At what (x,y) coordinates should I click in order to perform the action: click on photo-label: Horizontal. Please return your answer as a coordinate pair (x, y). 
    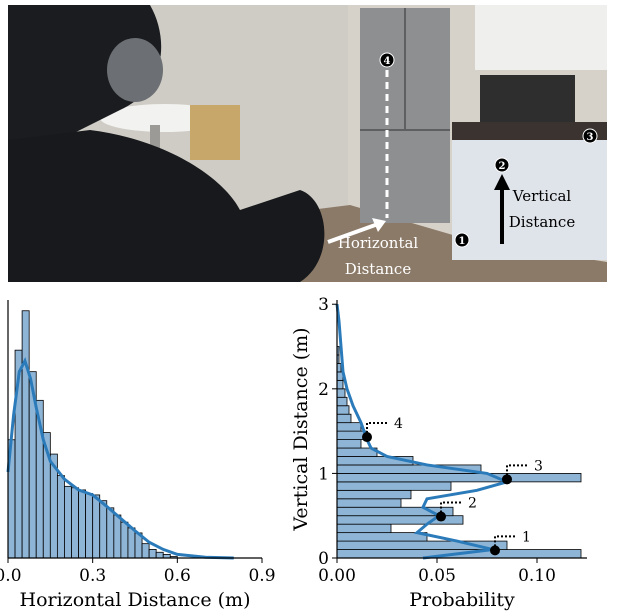
    Looking at the image, I should click on (378, 243).